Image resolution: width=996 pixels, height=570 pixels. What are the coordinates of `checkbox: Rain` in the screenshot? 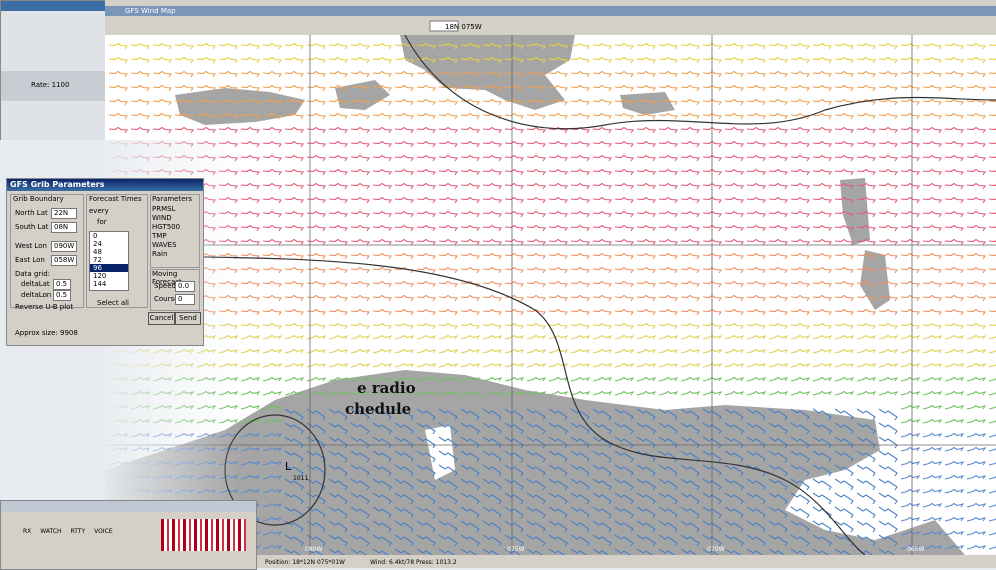 It's located at (160, 254).